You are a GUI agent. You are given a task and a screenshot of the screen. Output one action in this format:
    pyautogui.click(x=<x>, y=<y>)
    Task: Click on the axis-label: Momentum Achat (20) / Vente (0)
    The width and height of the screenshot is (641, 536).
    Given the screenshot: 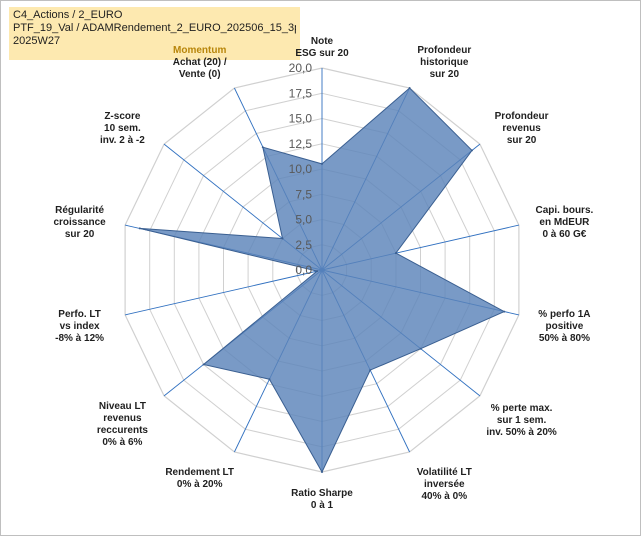 What is the action you would take?
    pyautogui.click(x=200, y=62)
    